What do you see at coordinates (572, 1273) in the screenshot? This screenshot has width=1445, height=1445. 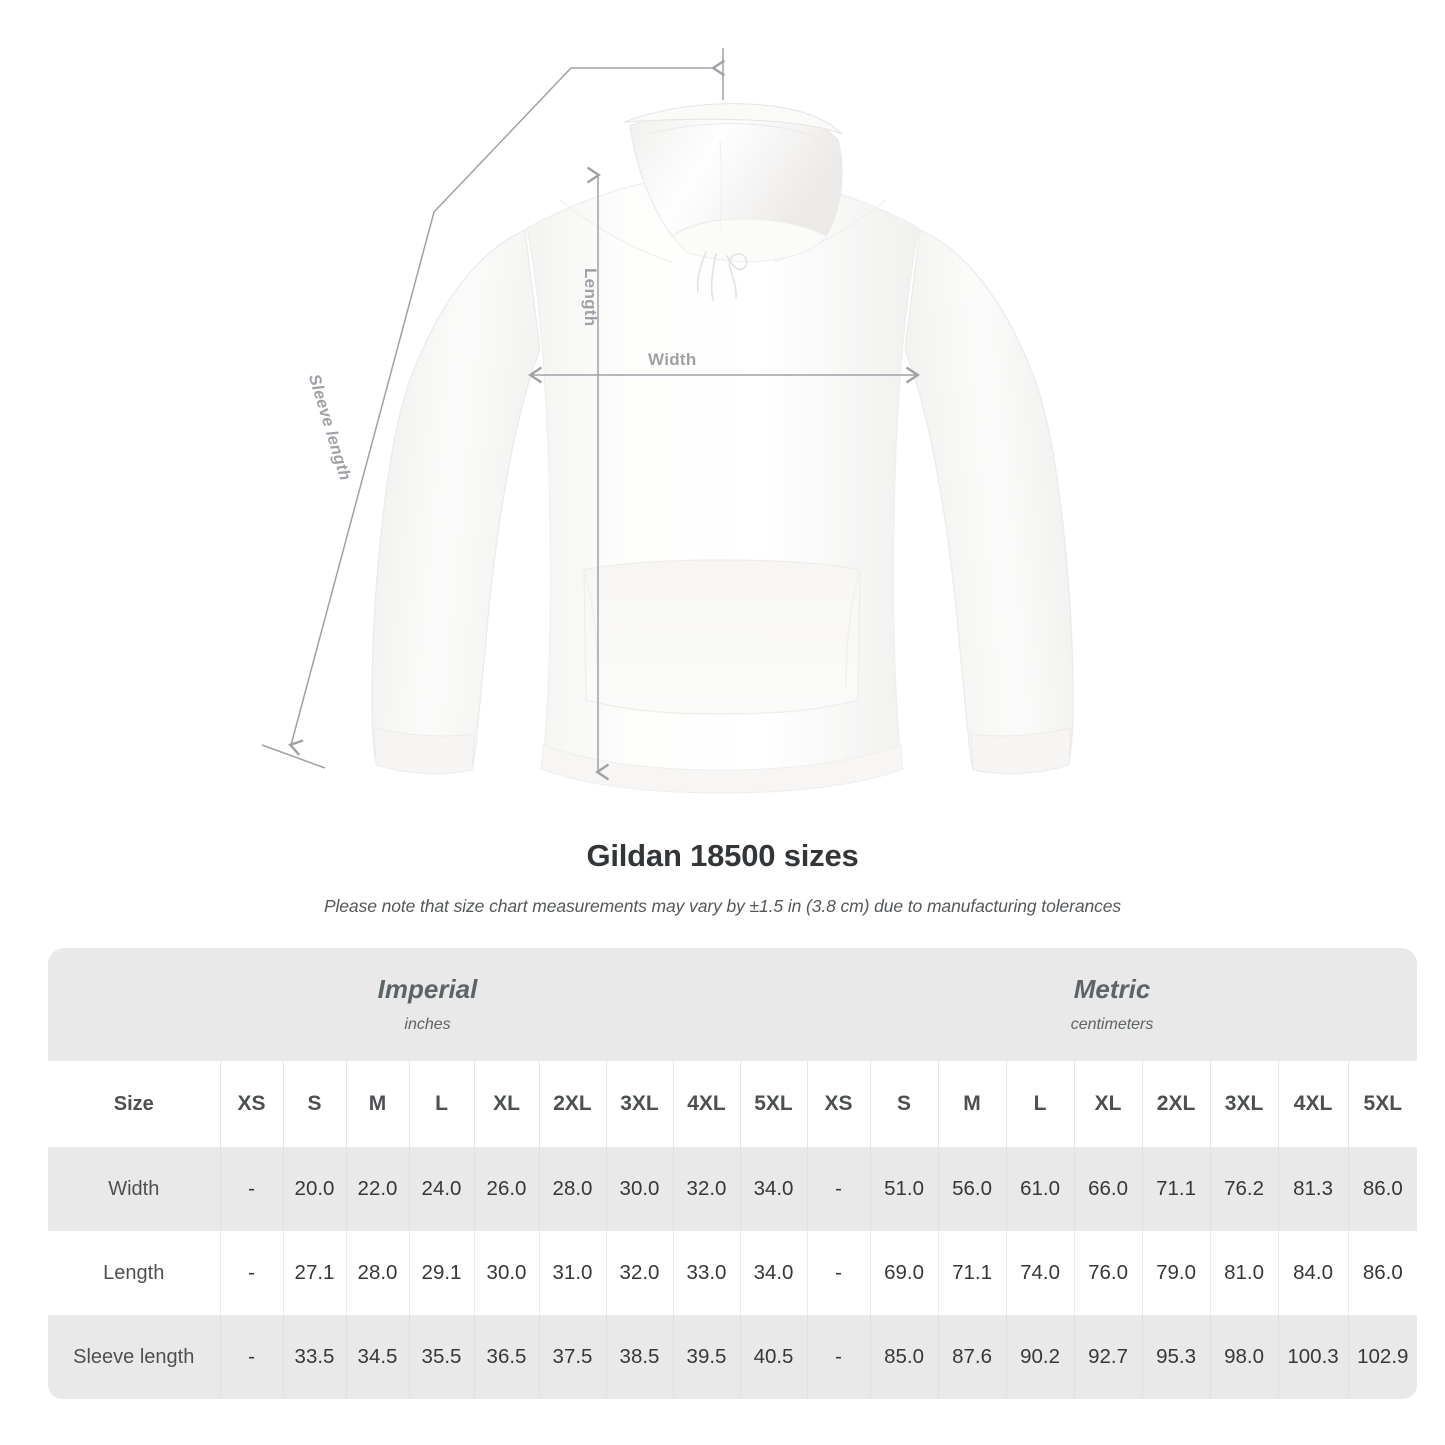 I see `cell-length-imperial-2xl: 31.0` at bounding box center [572, 1273].